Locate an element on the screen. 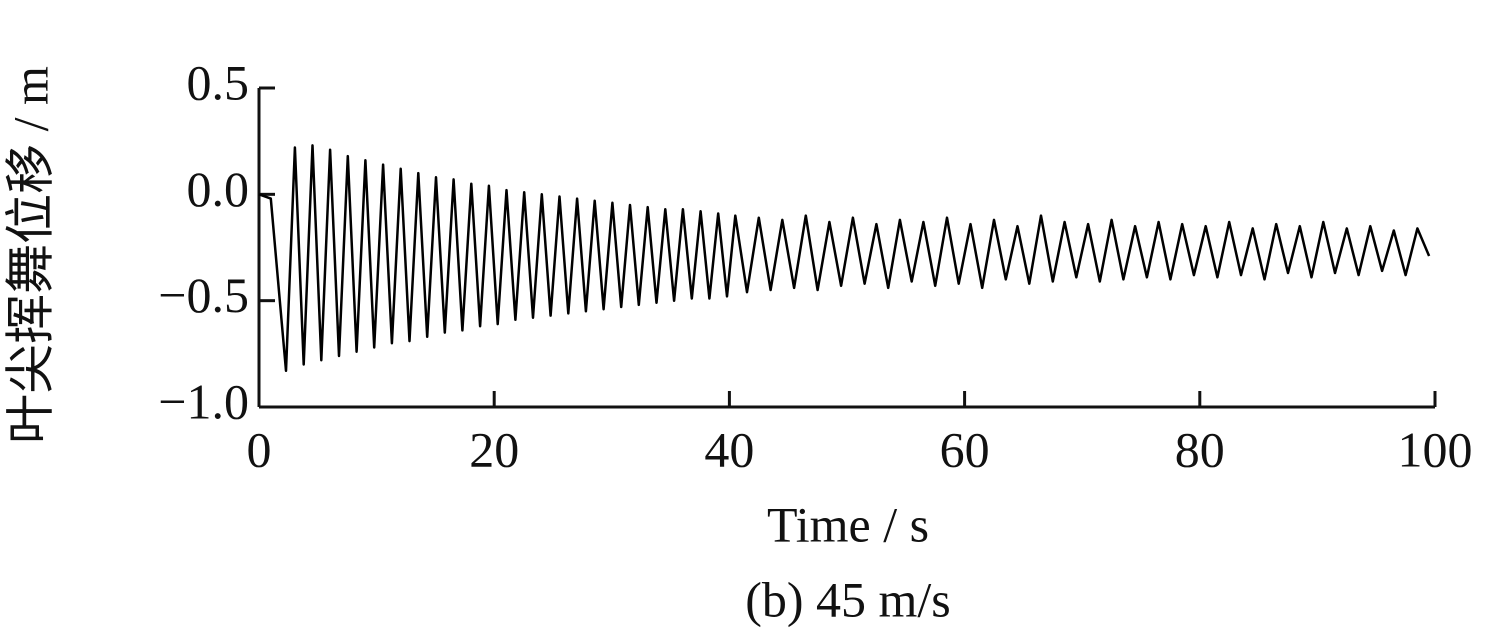  x-tick-label: 0 is located at coordinates (259, 449).